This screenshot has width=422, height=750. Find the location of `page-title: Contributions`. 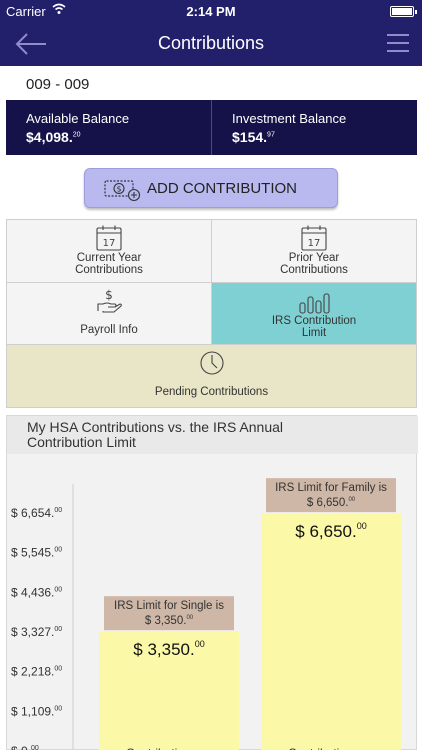

page-title: Contributions is located at coordinates (211, 43).